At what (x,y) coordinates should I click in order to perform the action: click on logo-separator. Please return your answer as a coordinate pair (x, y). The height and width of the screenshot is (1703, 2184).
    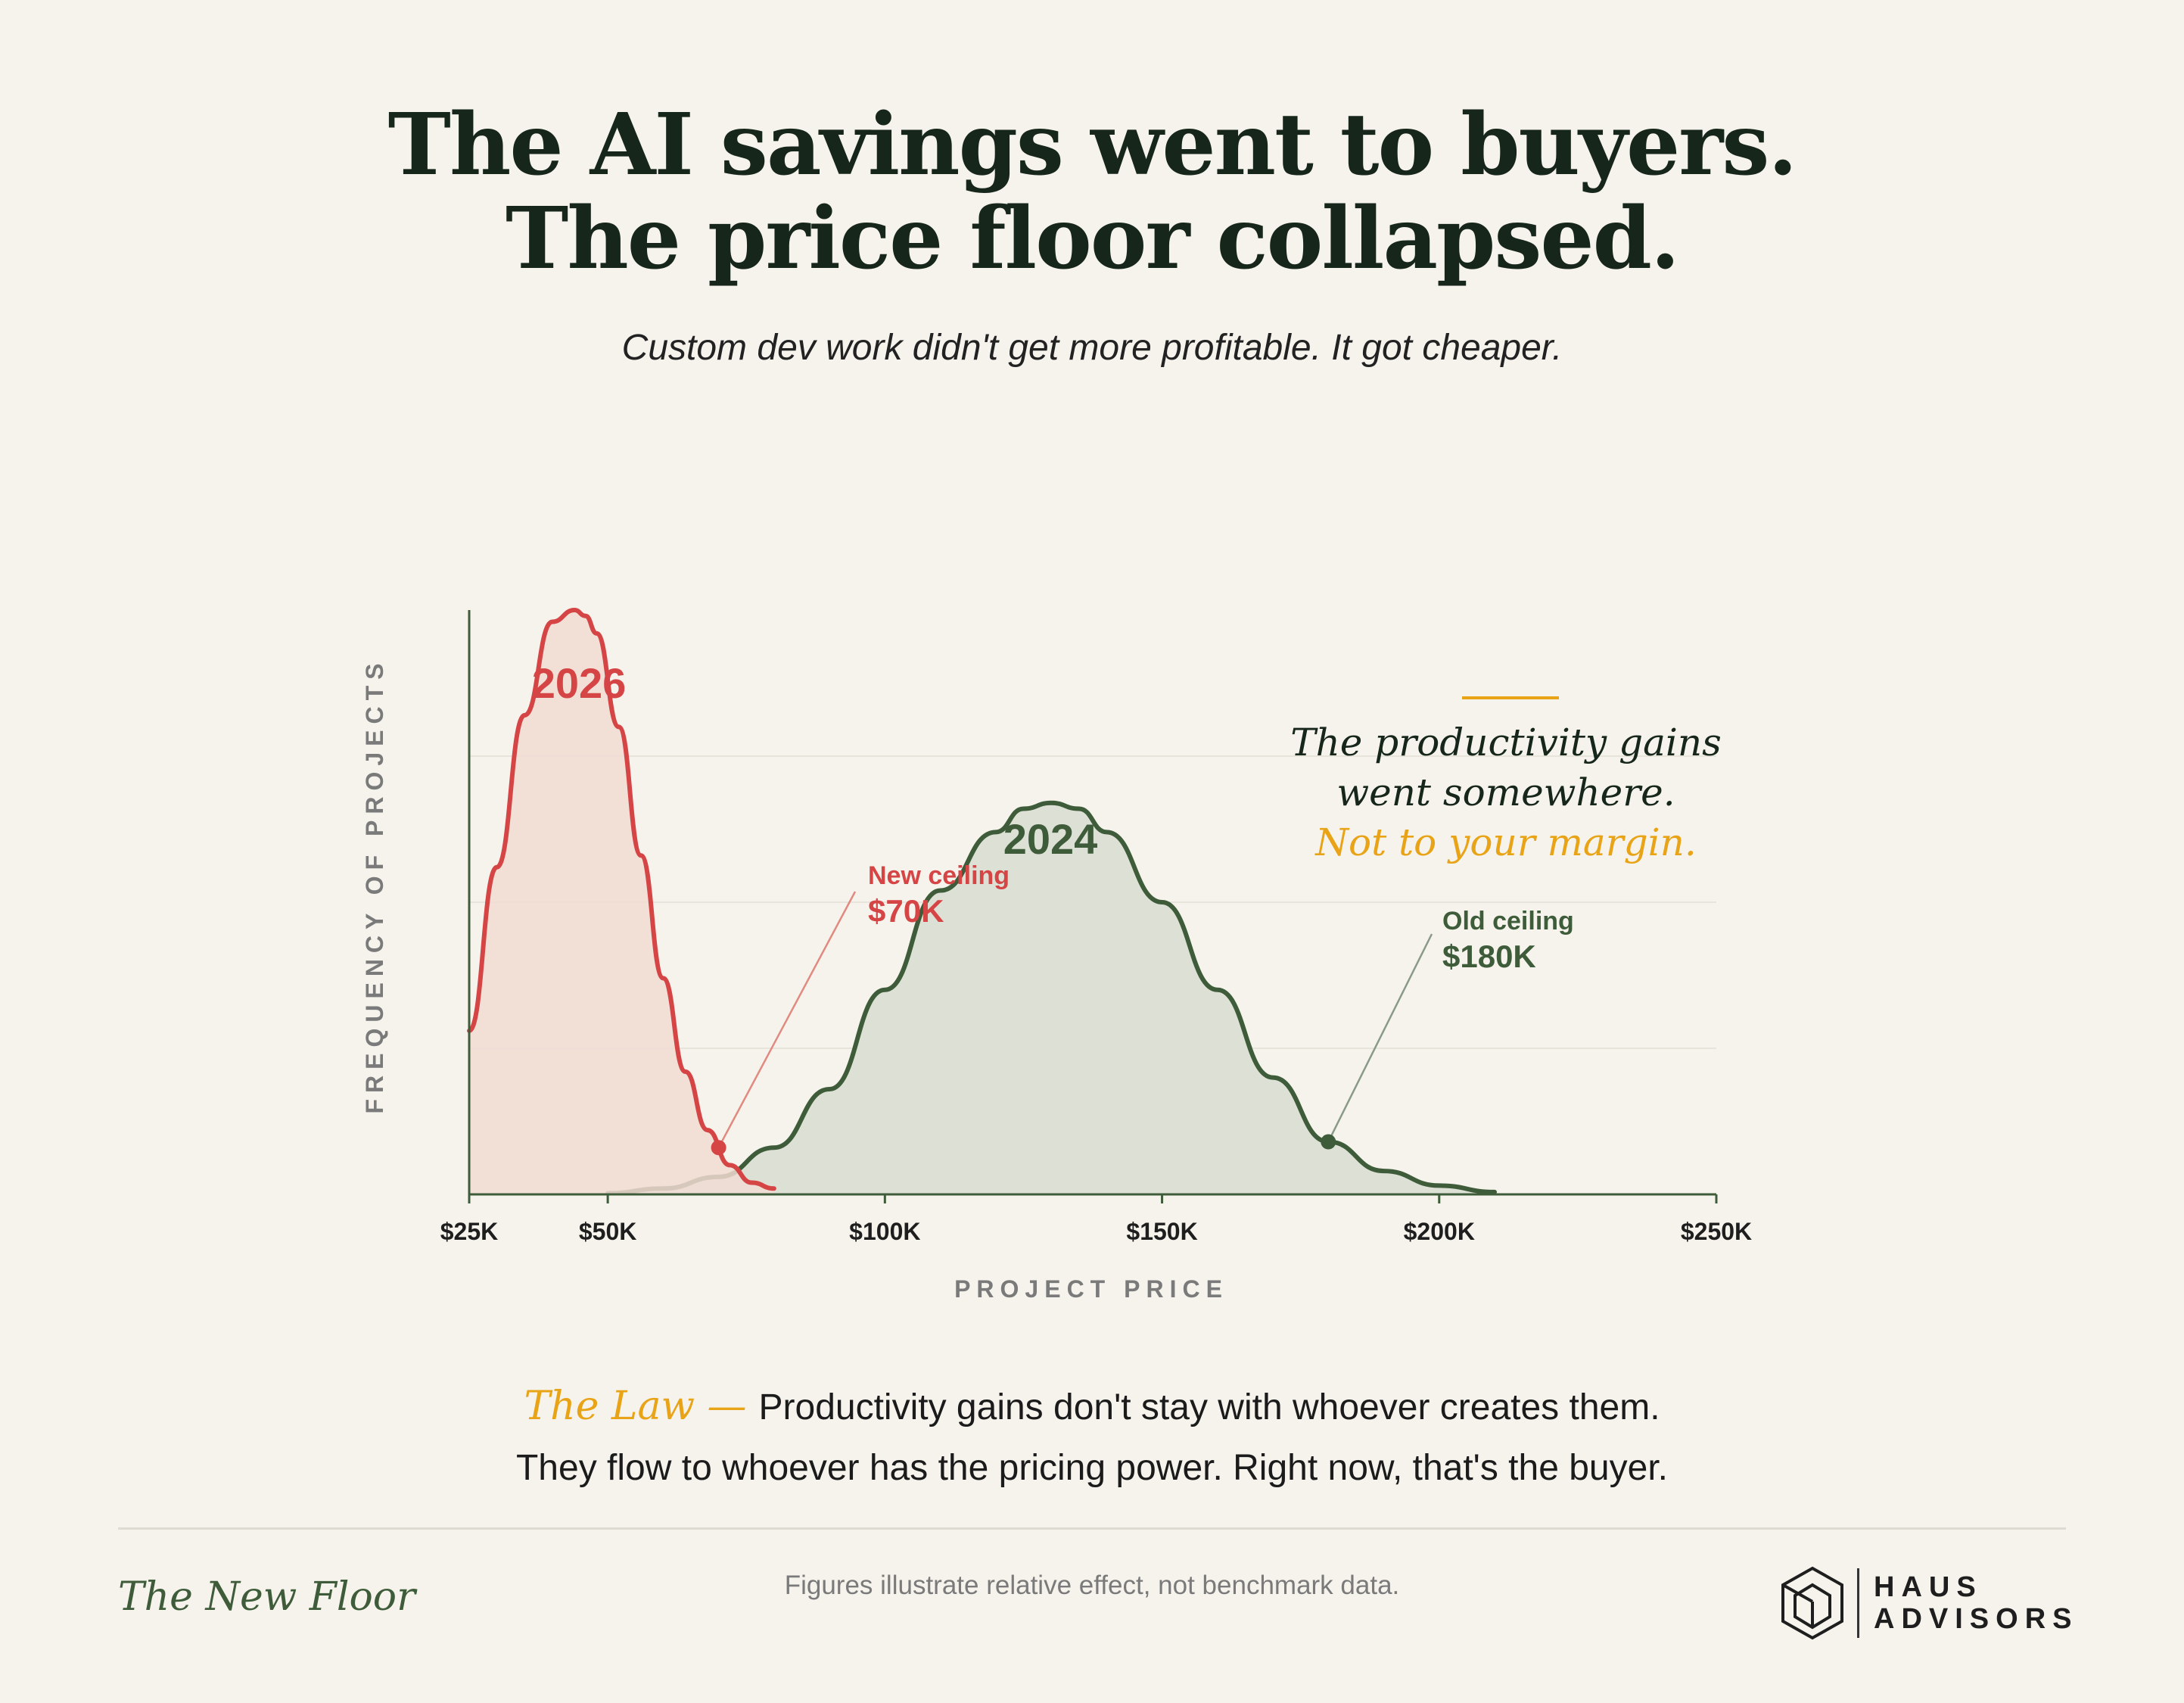
    Looking at the image, I should click on (1858, 1603).